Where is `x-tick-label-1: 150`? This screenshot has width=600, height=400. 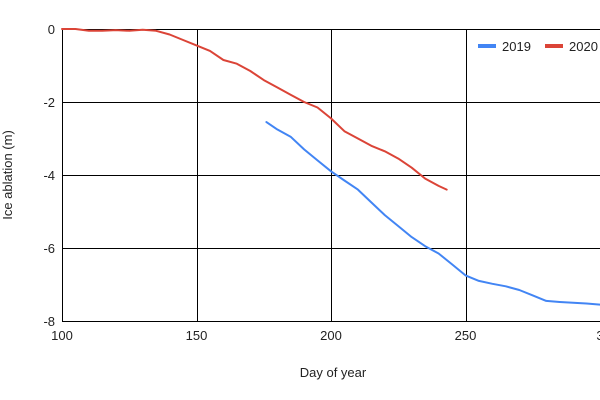 x-tick-label-1: 150 is located at coordinates (197, 335).